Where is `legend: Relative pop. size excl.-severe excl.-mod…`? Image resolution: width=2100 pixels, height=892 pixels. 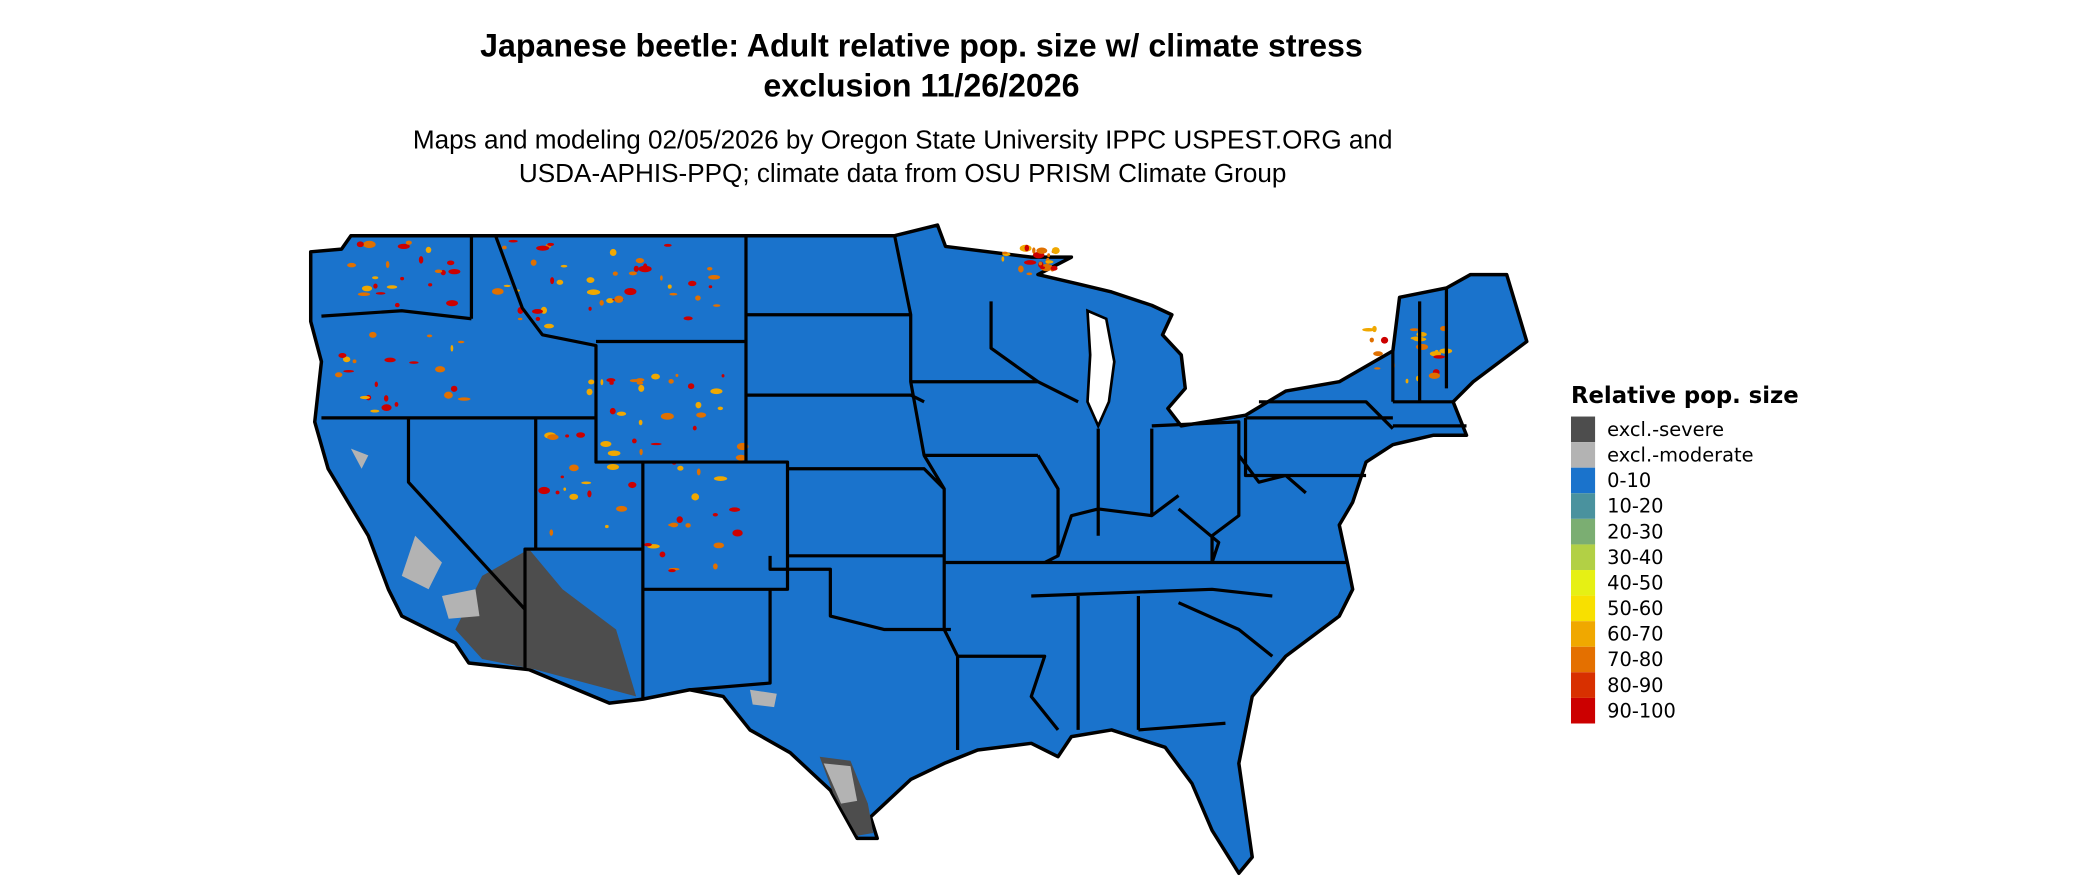
legend: Relative pop. size excl.-severe excl.-mod… is located at coordinates (1684, 553).